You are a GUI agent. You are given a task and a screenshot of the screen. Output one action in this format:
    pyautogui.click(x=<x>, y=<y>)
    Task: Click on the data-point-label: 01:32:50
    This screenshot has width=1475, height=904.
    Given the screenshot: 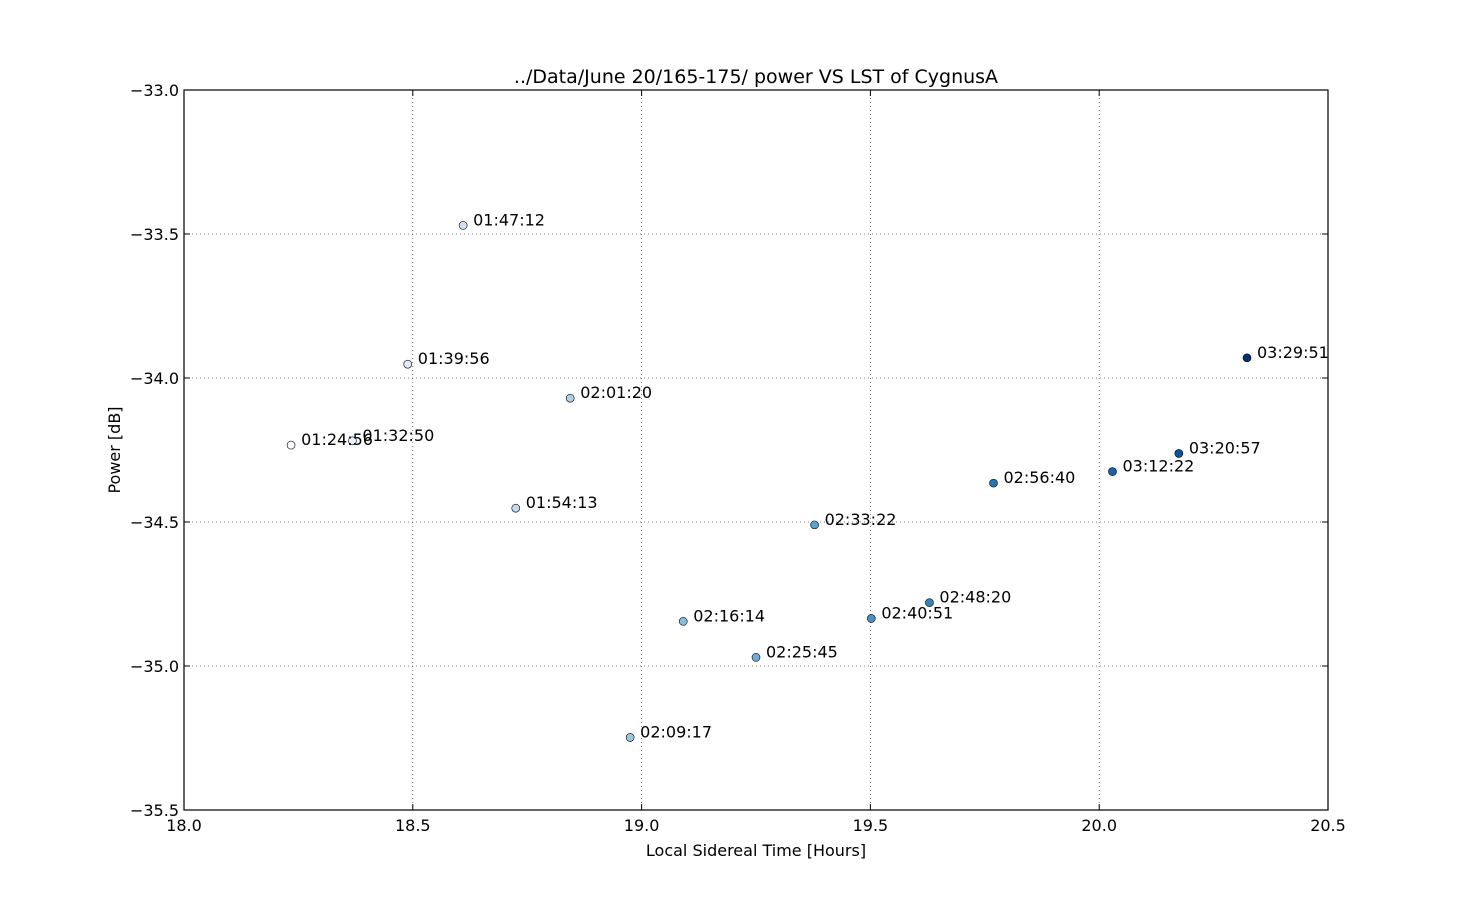 What is the action you would take?
    pyautogui.click(x=398, y=435)
    